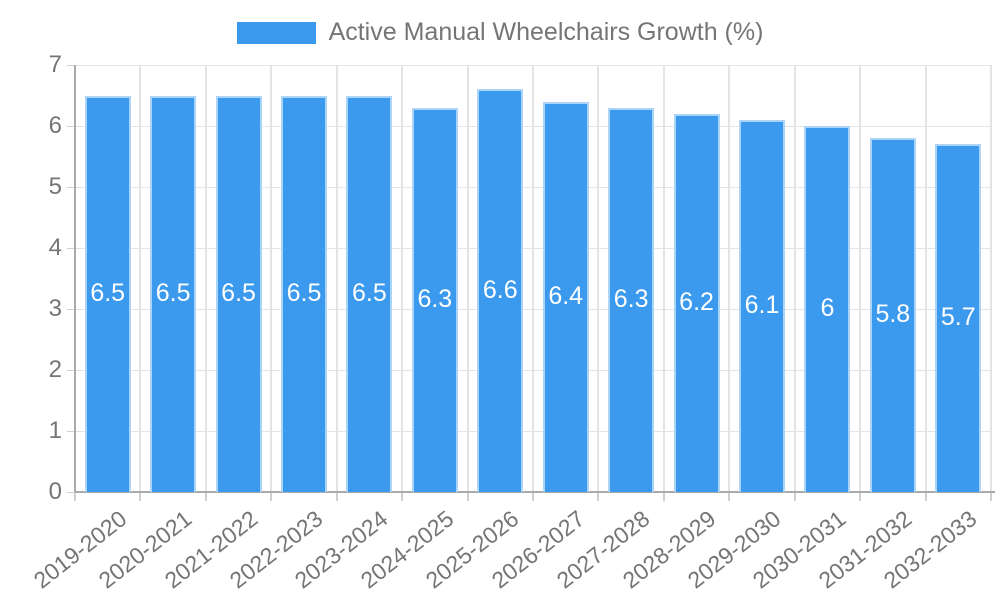  Describe the element at coordinates (535, 492) in the screenshot. I see `x-axis-line` at that location.